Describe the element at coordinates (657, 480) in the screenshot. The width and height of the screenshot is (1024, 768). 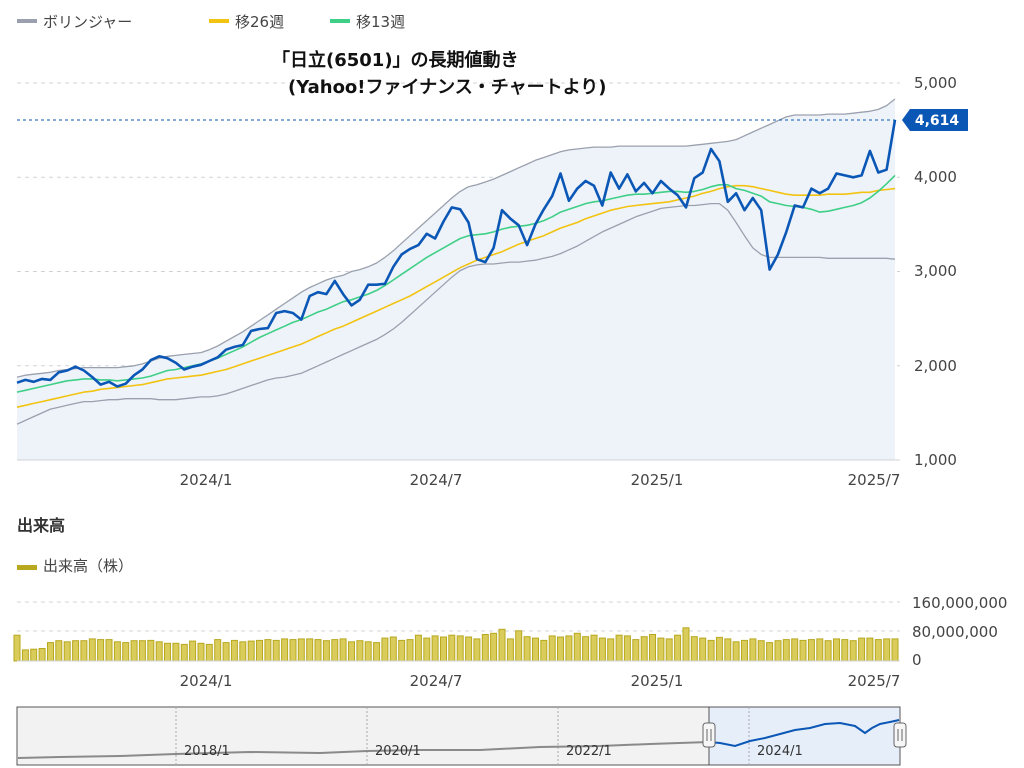
I see `time-tick-2025-1: 2025/1` at that location.